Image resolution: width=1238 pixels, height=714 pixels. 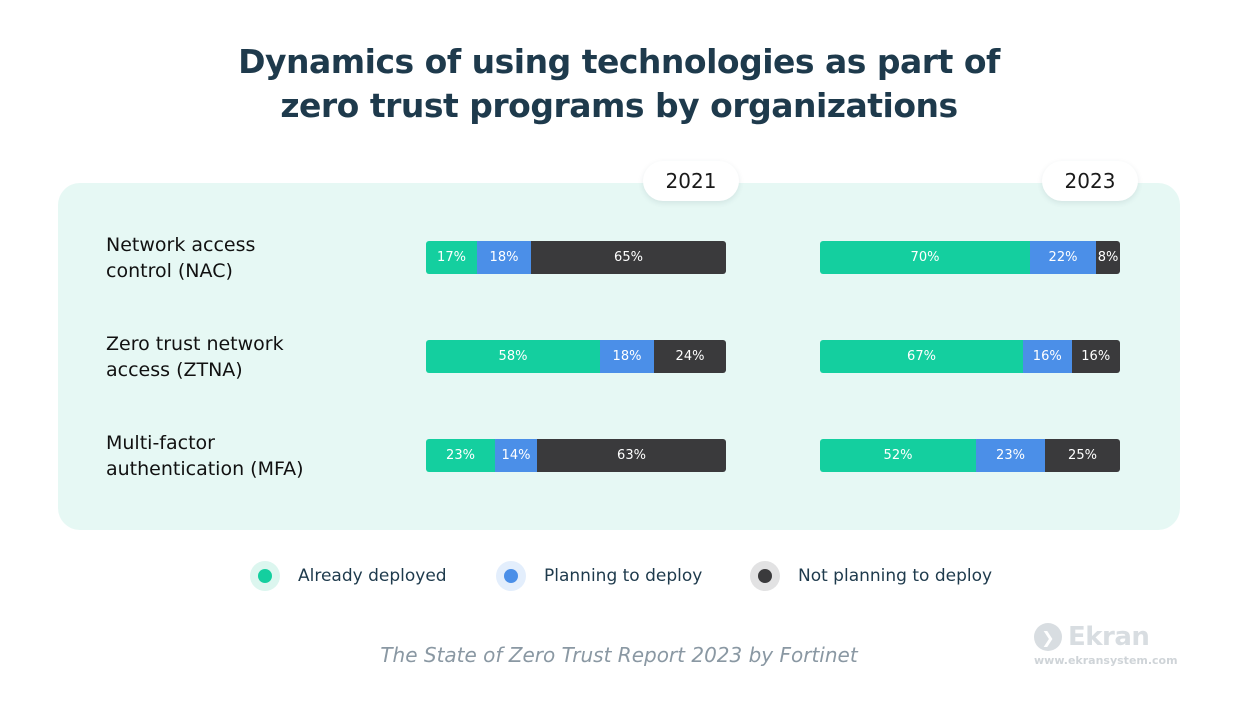 I want to click on bar-segment-already-deployed: 17%, so click(x=451, y=257).